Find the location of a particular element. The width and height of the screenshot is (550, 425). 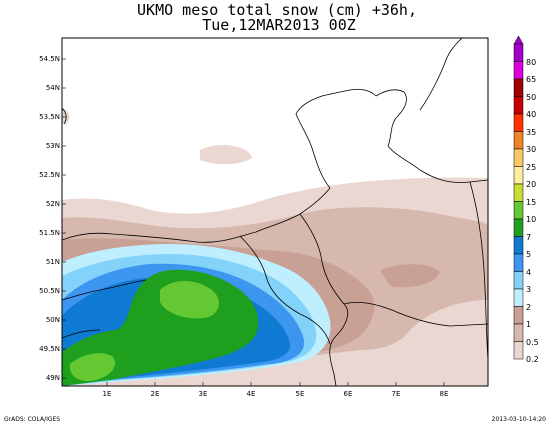

colorbar is located at coordinates (518, 197).